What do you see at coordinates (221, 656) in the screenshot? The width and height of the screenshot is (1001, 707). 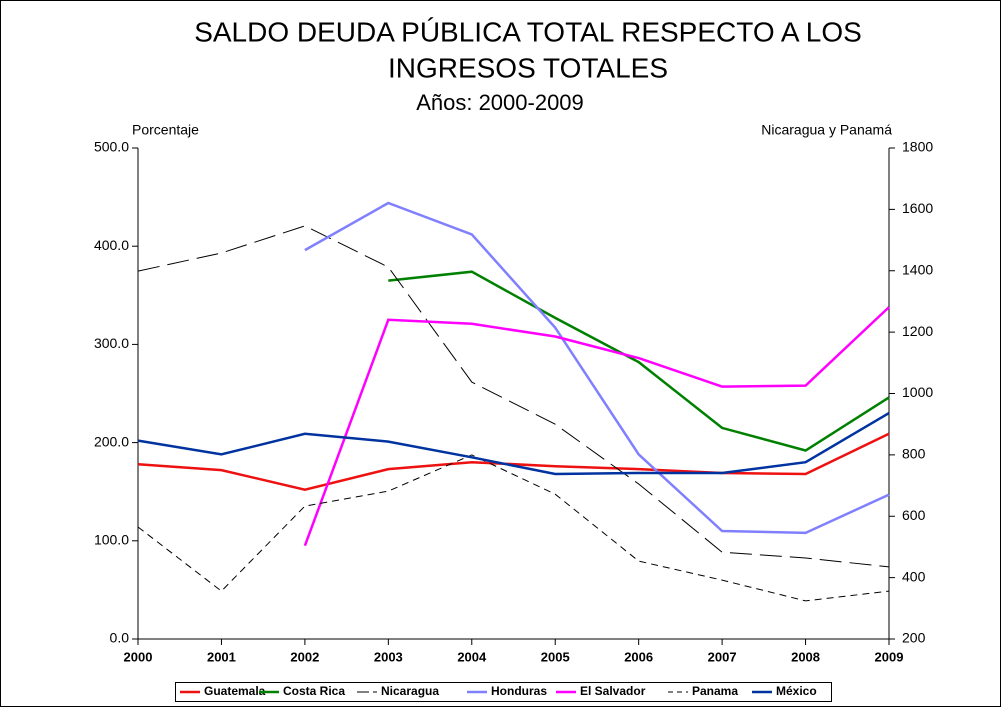 I see `x-tick-label: 2001` at bounding box center [221, 656].